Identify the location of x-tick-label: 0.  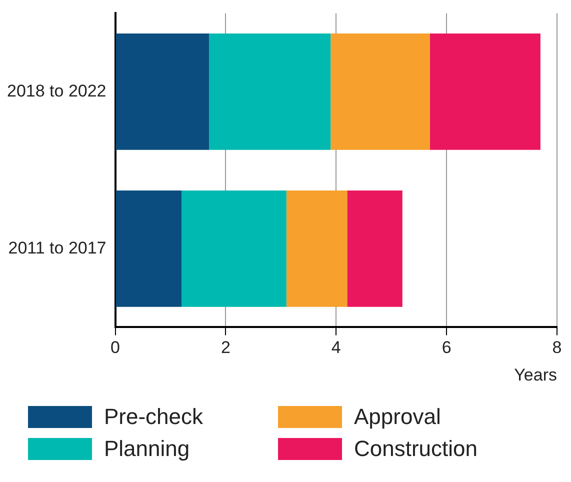
(115, 348).